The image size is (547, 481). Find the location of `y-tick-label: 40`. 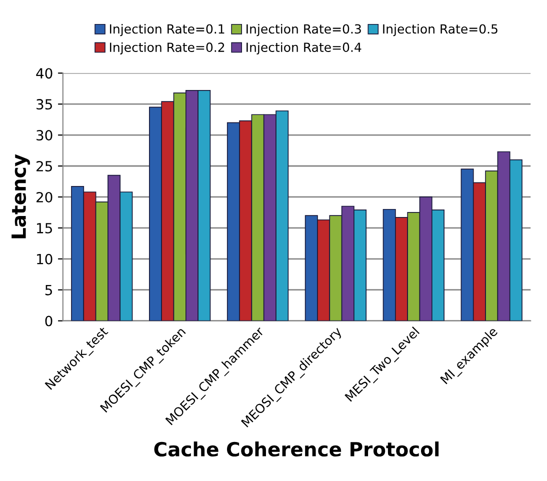

y-tick-label: 40 is located at coordinates (44, 73).